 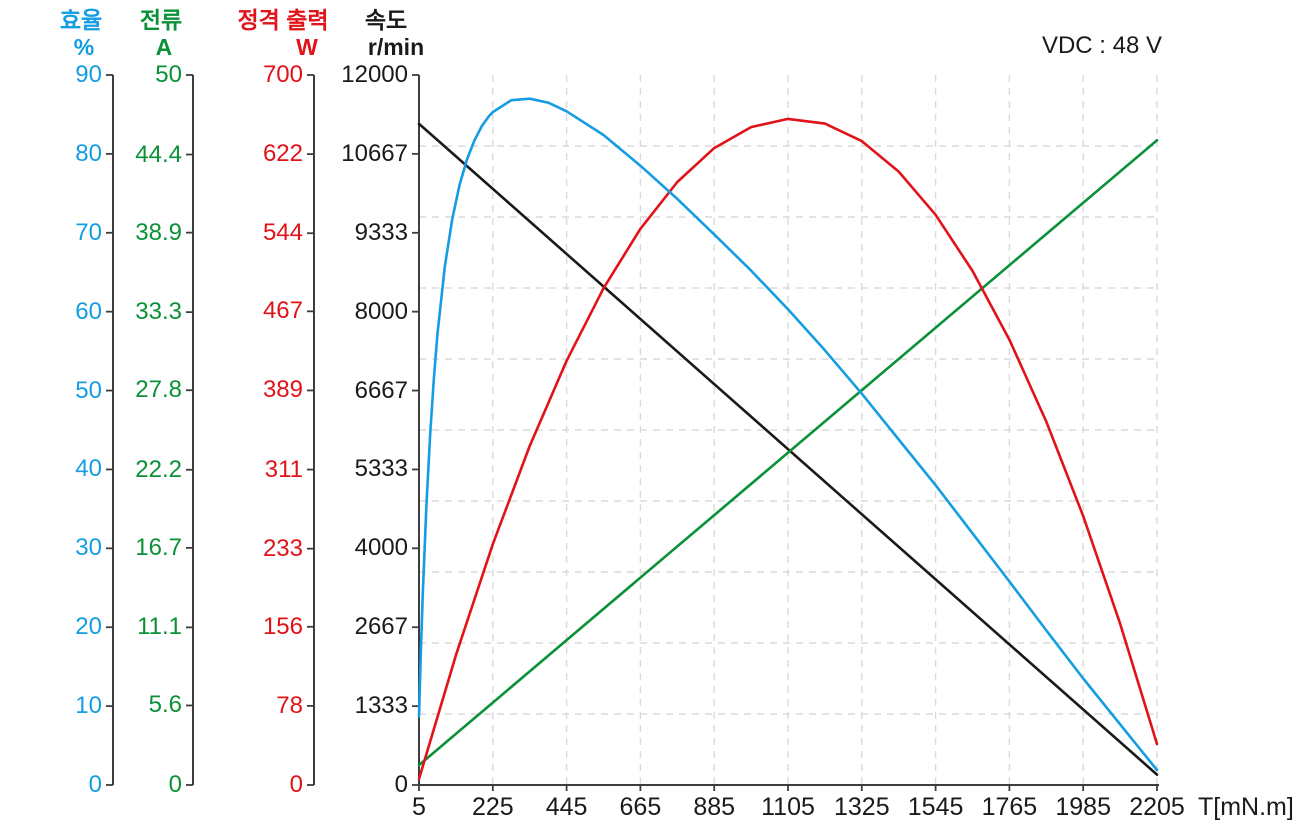 I want to click on axis-header-speed: 속도 r/min, so click(x=391, y=34).